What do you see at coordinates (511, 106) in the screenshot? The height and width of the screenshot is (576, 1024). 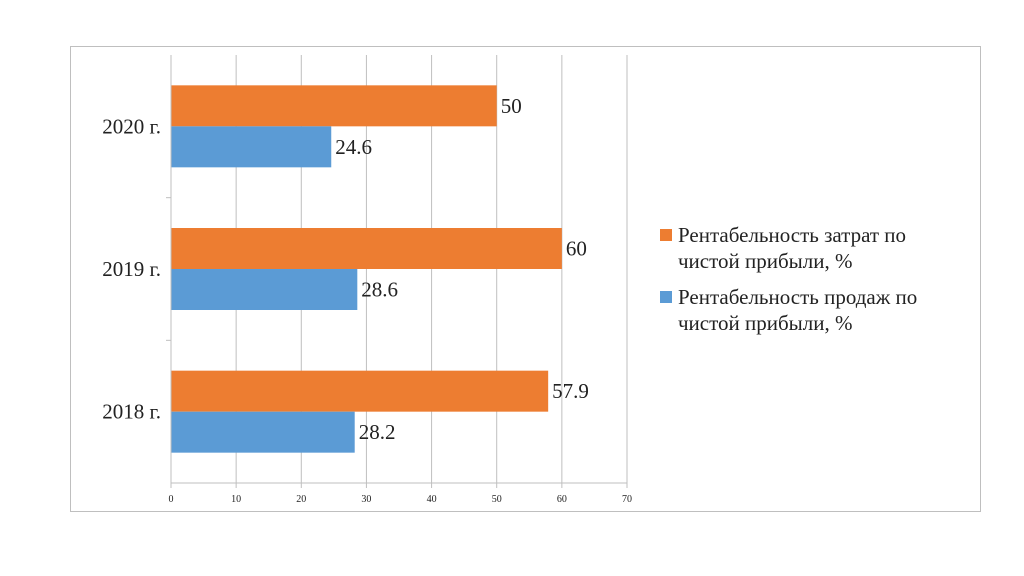 I see `data-label: 50` at bounding box center [511, 106].